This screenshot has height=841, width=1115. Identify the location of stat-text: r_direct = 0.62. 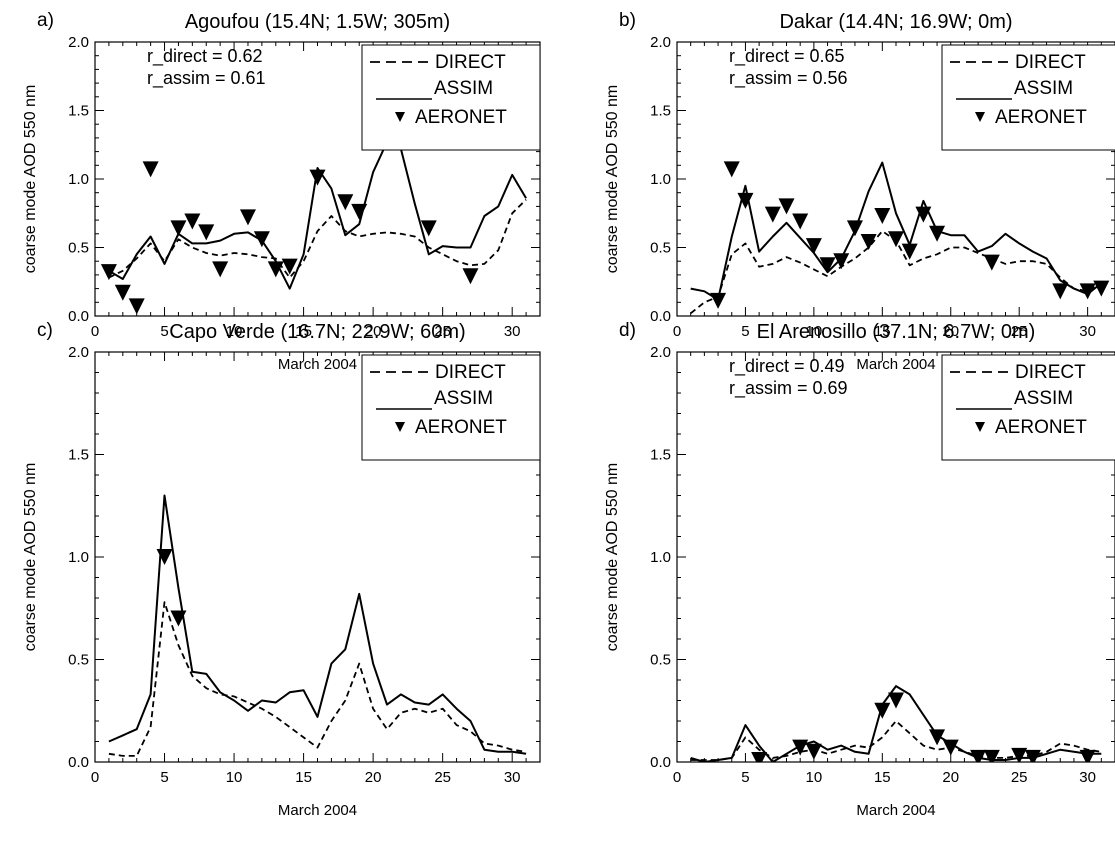
(205, 56).